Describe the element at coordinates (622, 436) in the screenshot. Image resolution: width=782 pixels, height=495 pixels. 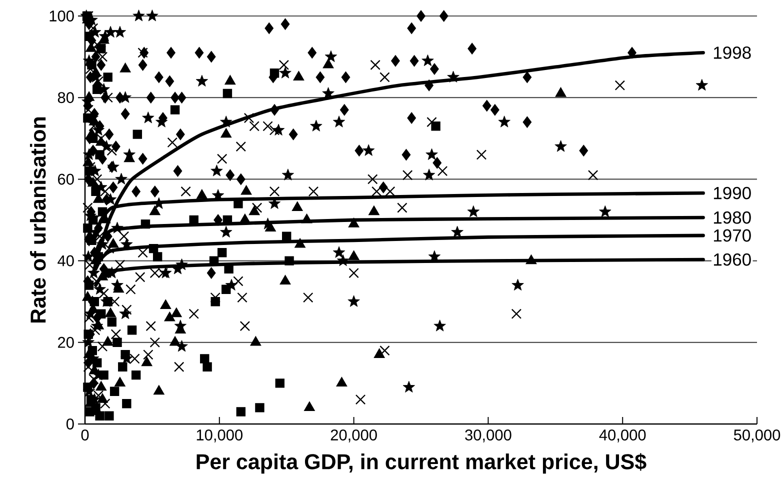
I see `x-tick-label: 40,000` at that location.